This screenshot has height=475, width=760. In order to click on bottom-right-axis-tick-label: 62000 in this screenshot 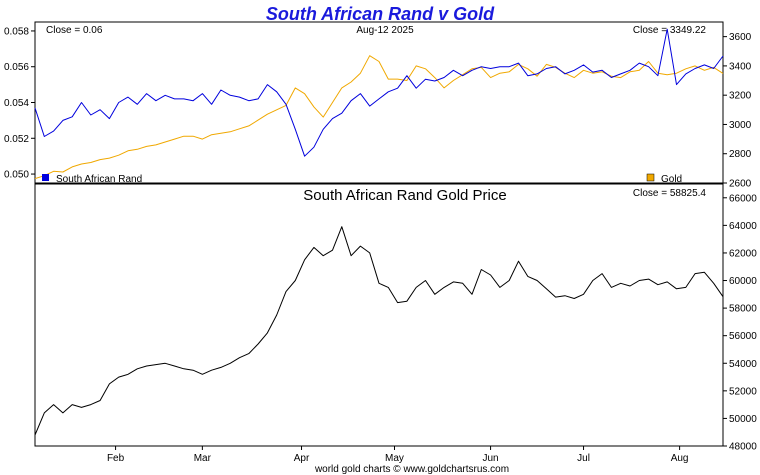, I will do `click(743, 253)`.